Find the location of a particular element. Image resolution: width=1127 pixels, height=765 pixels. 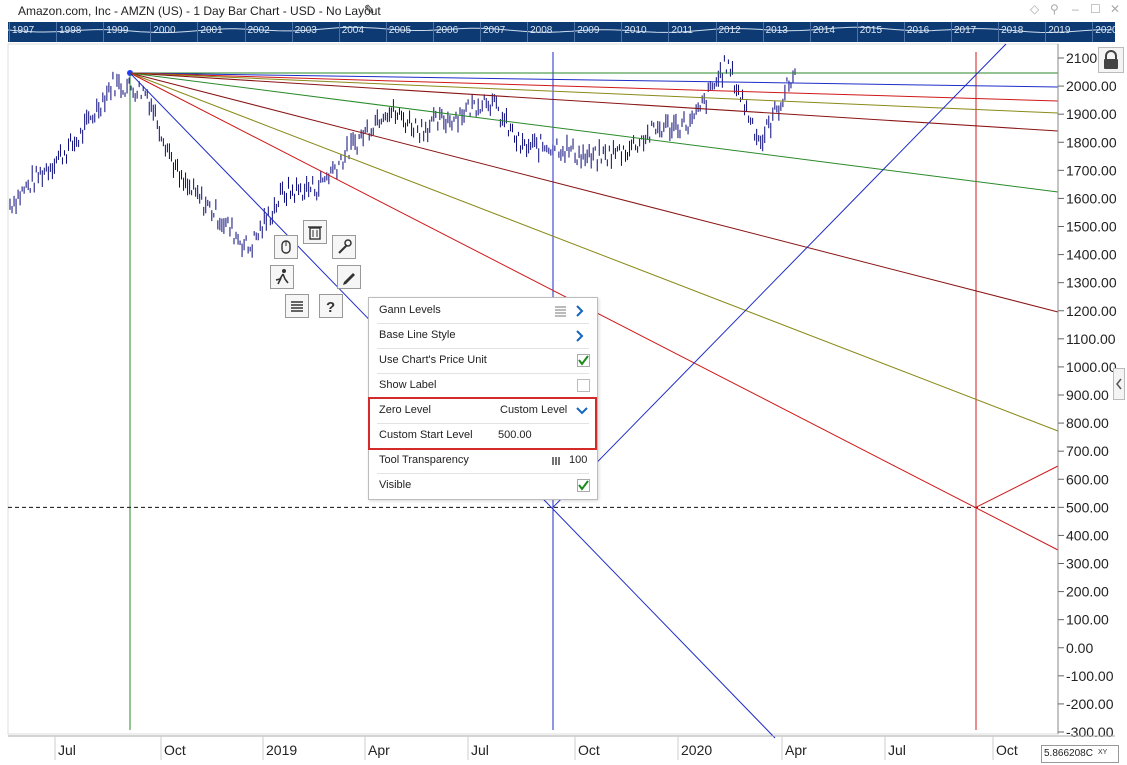

date-axis: Jul Oct 2019 Apr Jul Oct 2020 Apr Jul Oct is located at coordinates (536, 748).